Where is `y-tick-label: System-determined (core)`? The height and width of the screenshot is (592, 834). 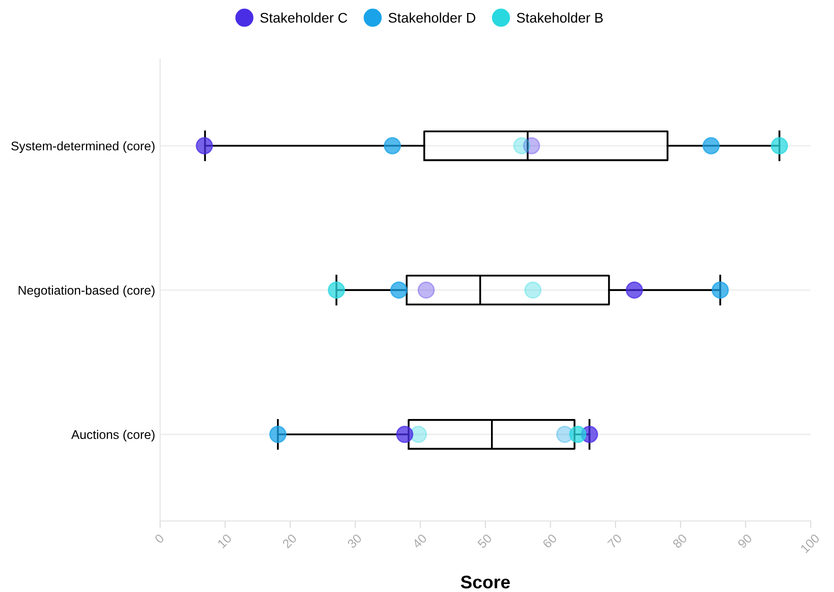 y-tick-label: System-determined (core) is located at coordinates (82, 147).